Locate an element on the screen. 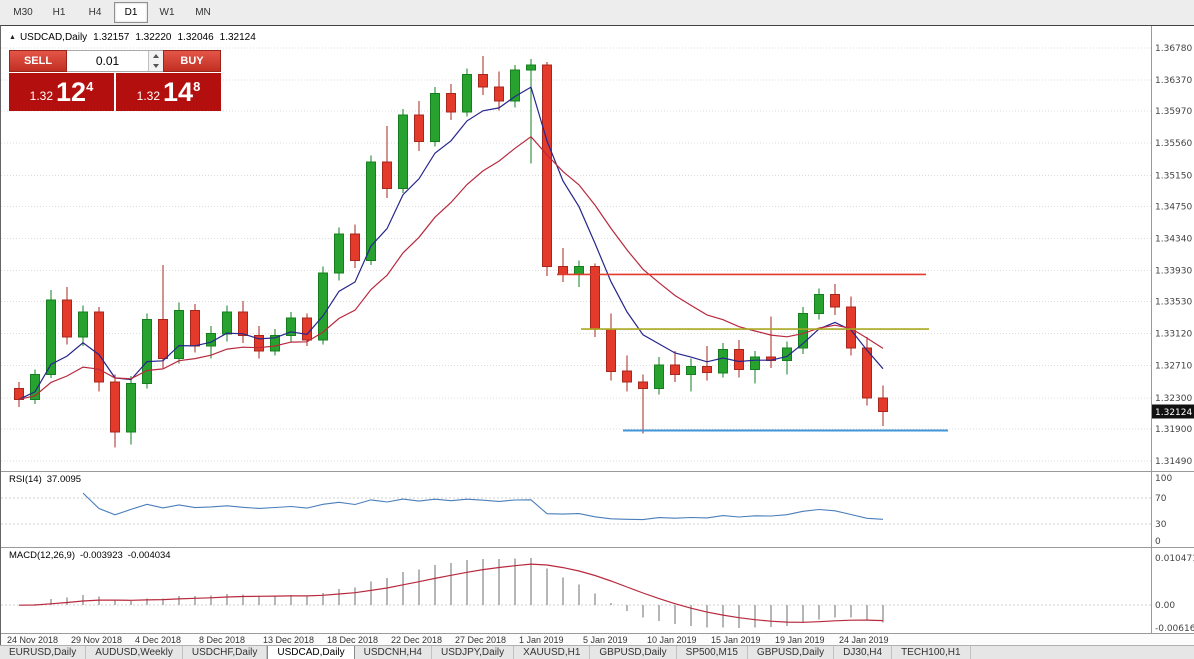 Image resolution: width=1194 pixels, height=659 pixels. ohlc-close: 1.32124 is located at coordinates (237, 37).